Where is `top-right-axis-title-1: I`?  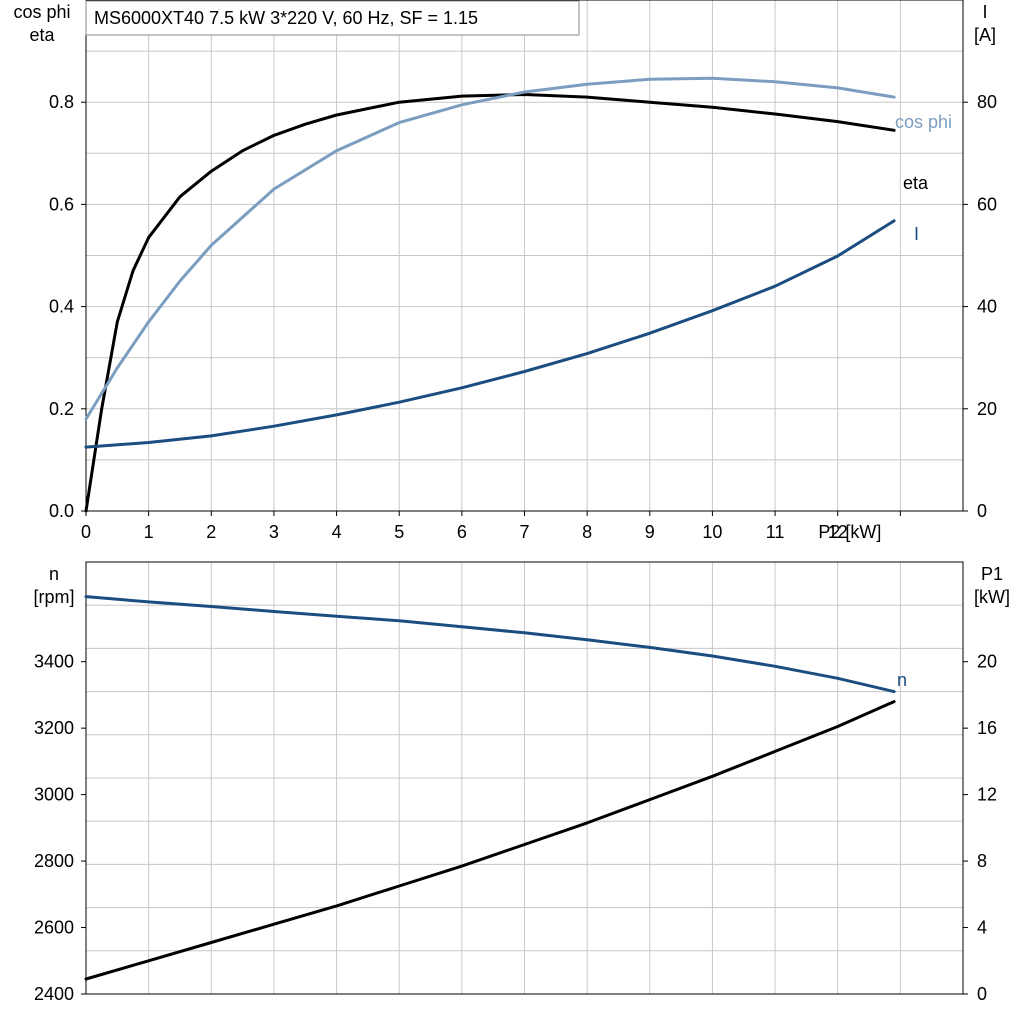
top-right-axis-title-1: I is located at coordinates (984, 12).